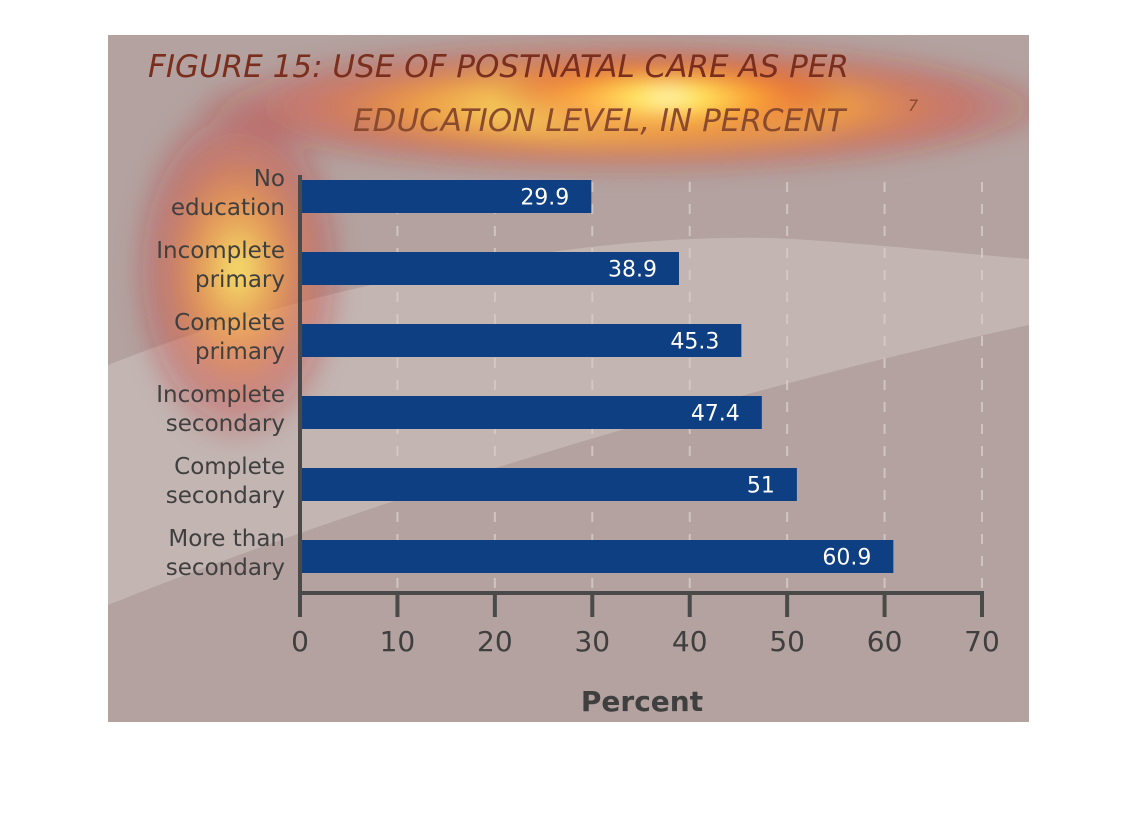  What do you see at coordinates (225, 553) in the screenshot?
I see `category-label: More than secondary` at bounding box center [225, 553].